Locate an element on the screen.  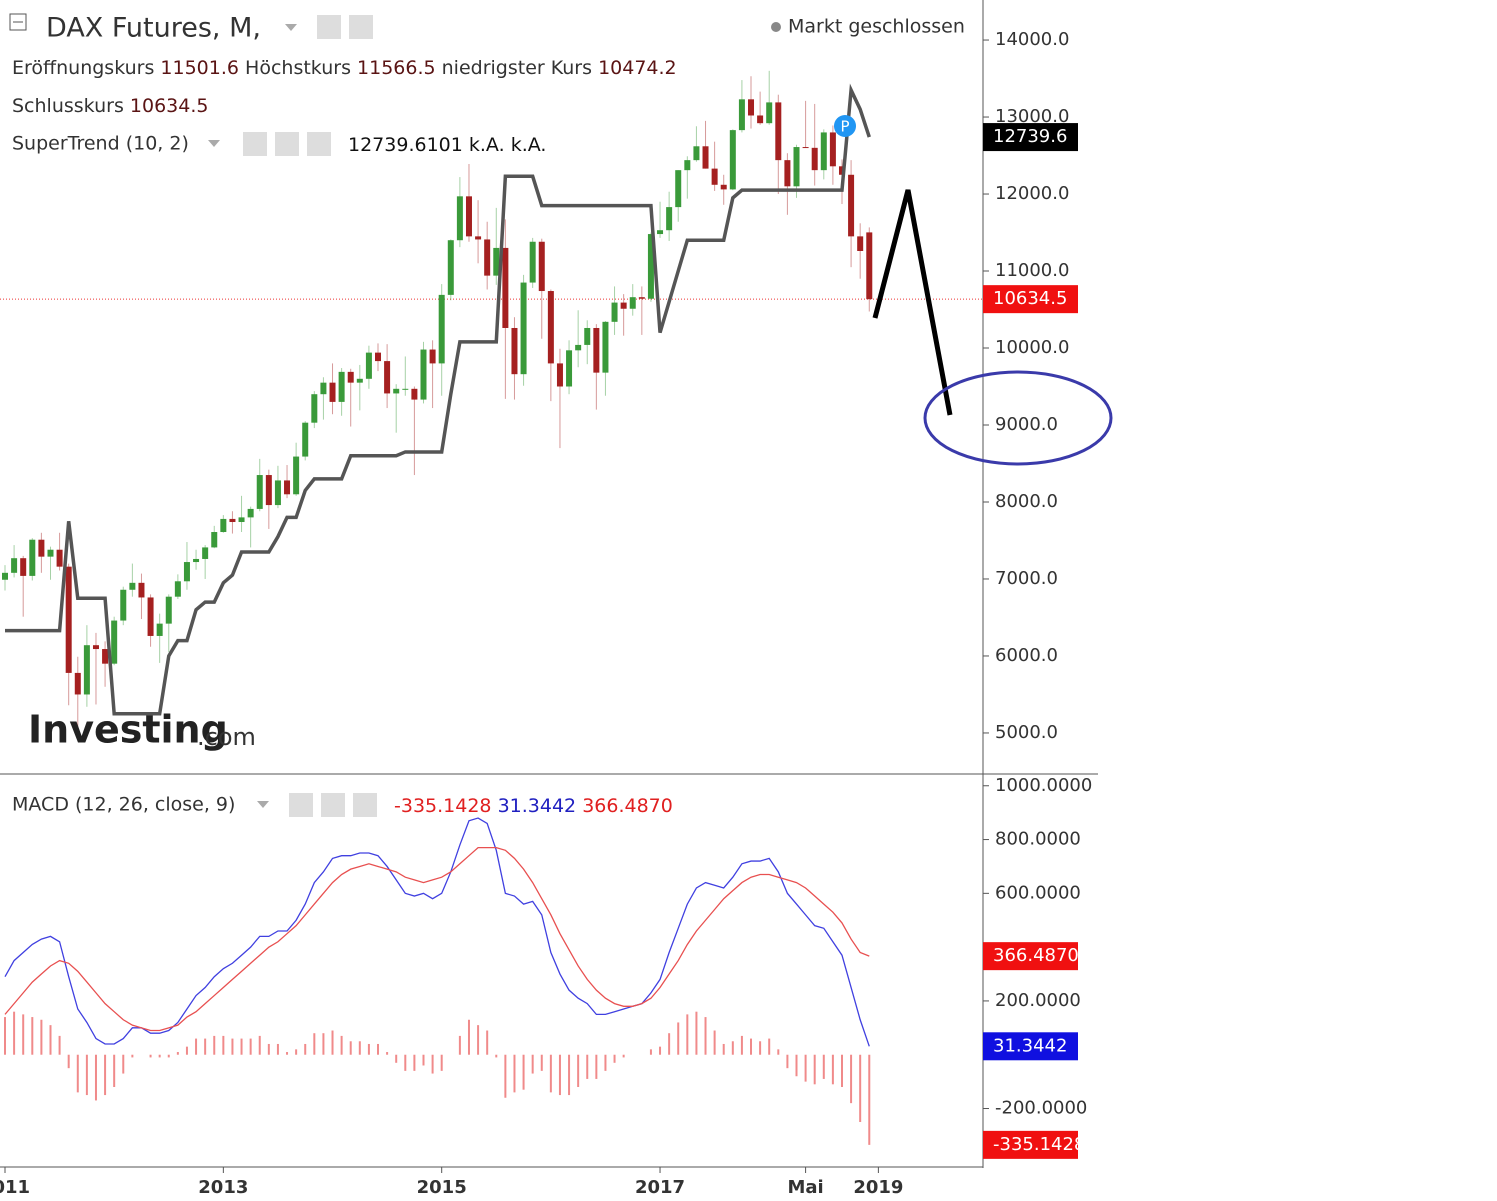
price-tag-label: 366.4870 is located at coordinates (1036, 955).